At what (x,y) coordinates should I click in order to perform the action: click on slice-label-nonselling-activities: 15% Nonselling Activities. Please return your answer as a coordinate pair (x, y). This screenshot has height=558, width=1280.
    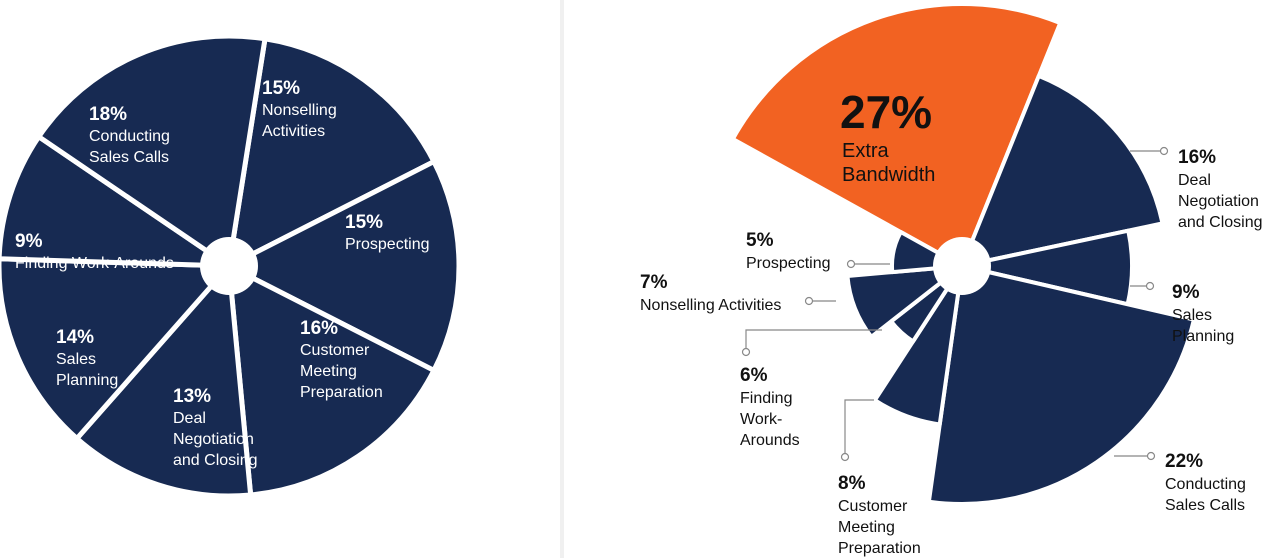
    Looking at the image, I should click on (299, 109).